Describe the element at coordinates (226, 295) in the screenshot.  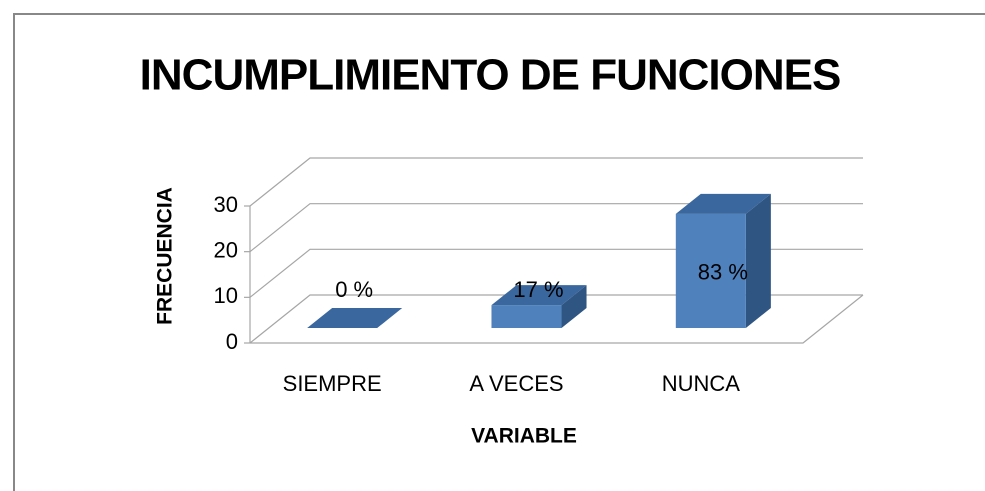
I see `y-tick-label: 10` at that location.